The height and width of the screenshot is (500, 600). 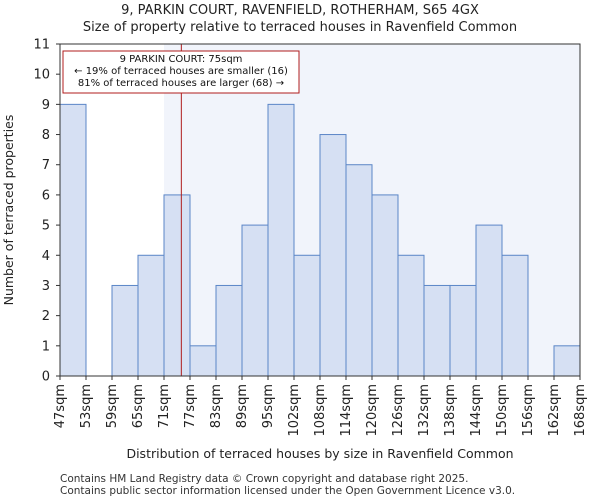 What do you see at coordinates (164, 406) in the screenshot?
I see `x-tick-label: 71sqm` at bounding box center [164, 406].